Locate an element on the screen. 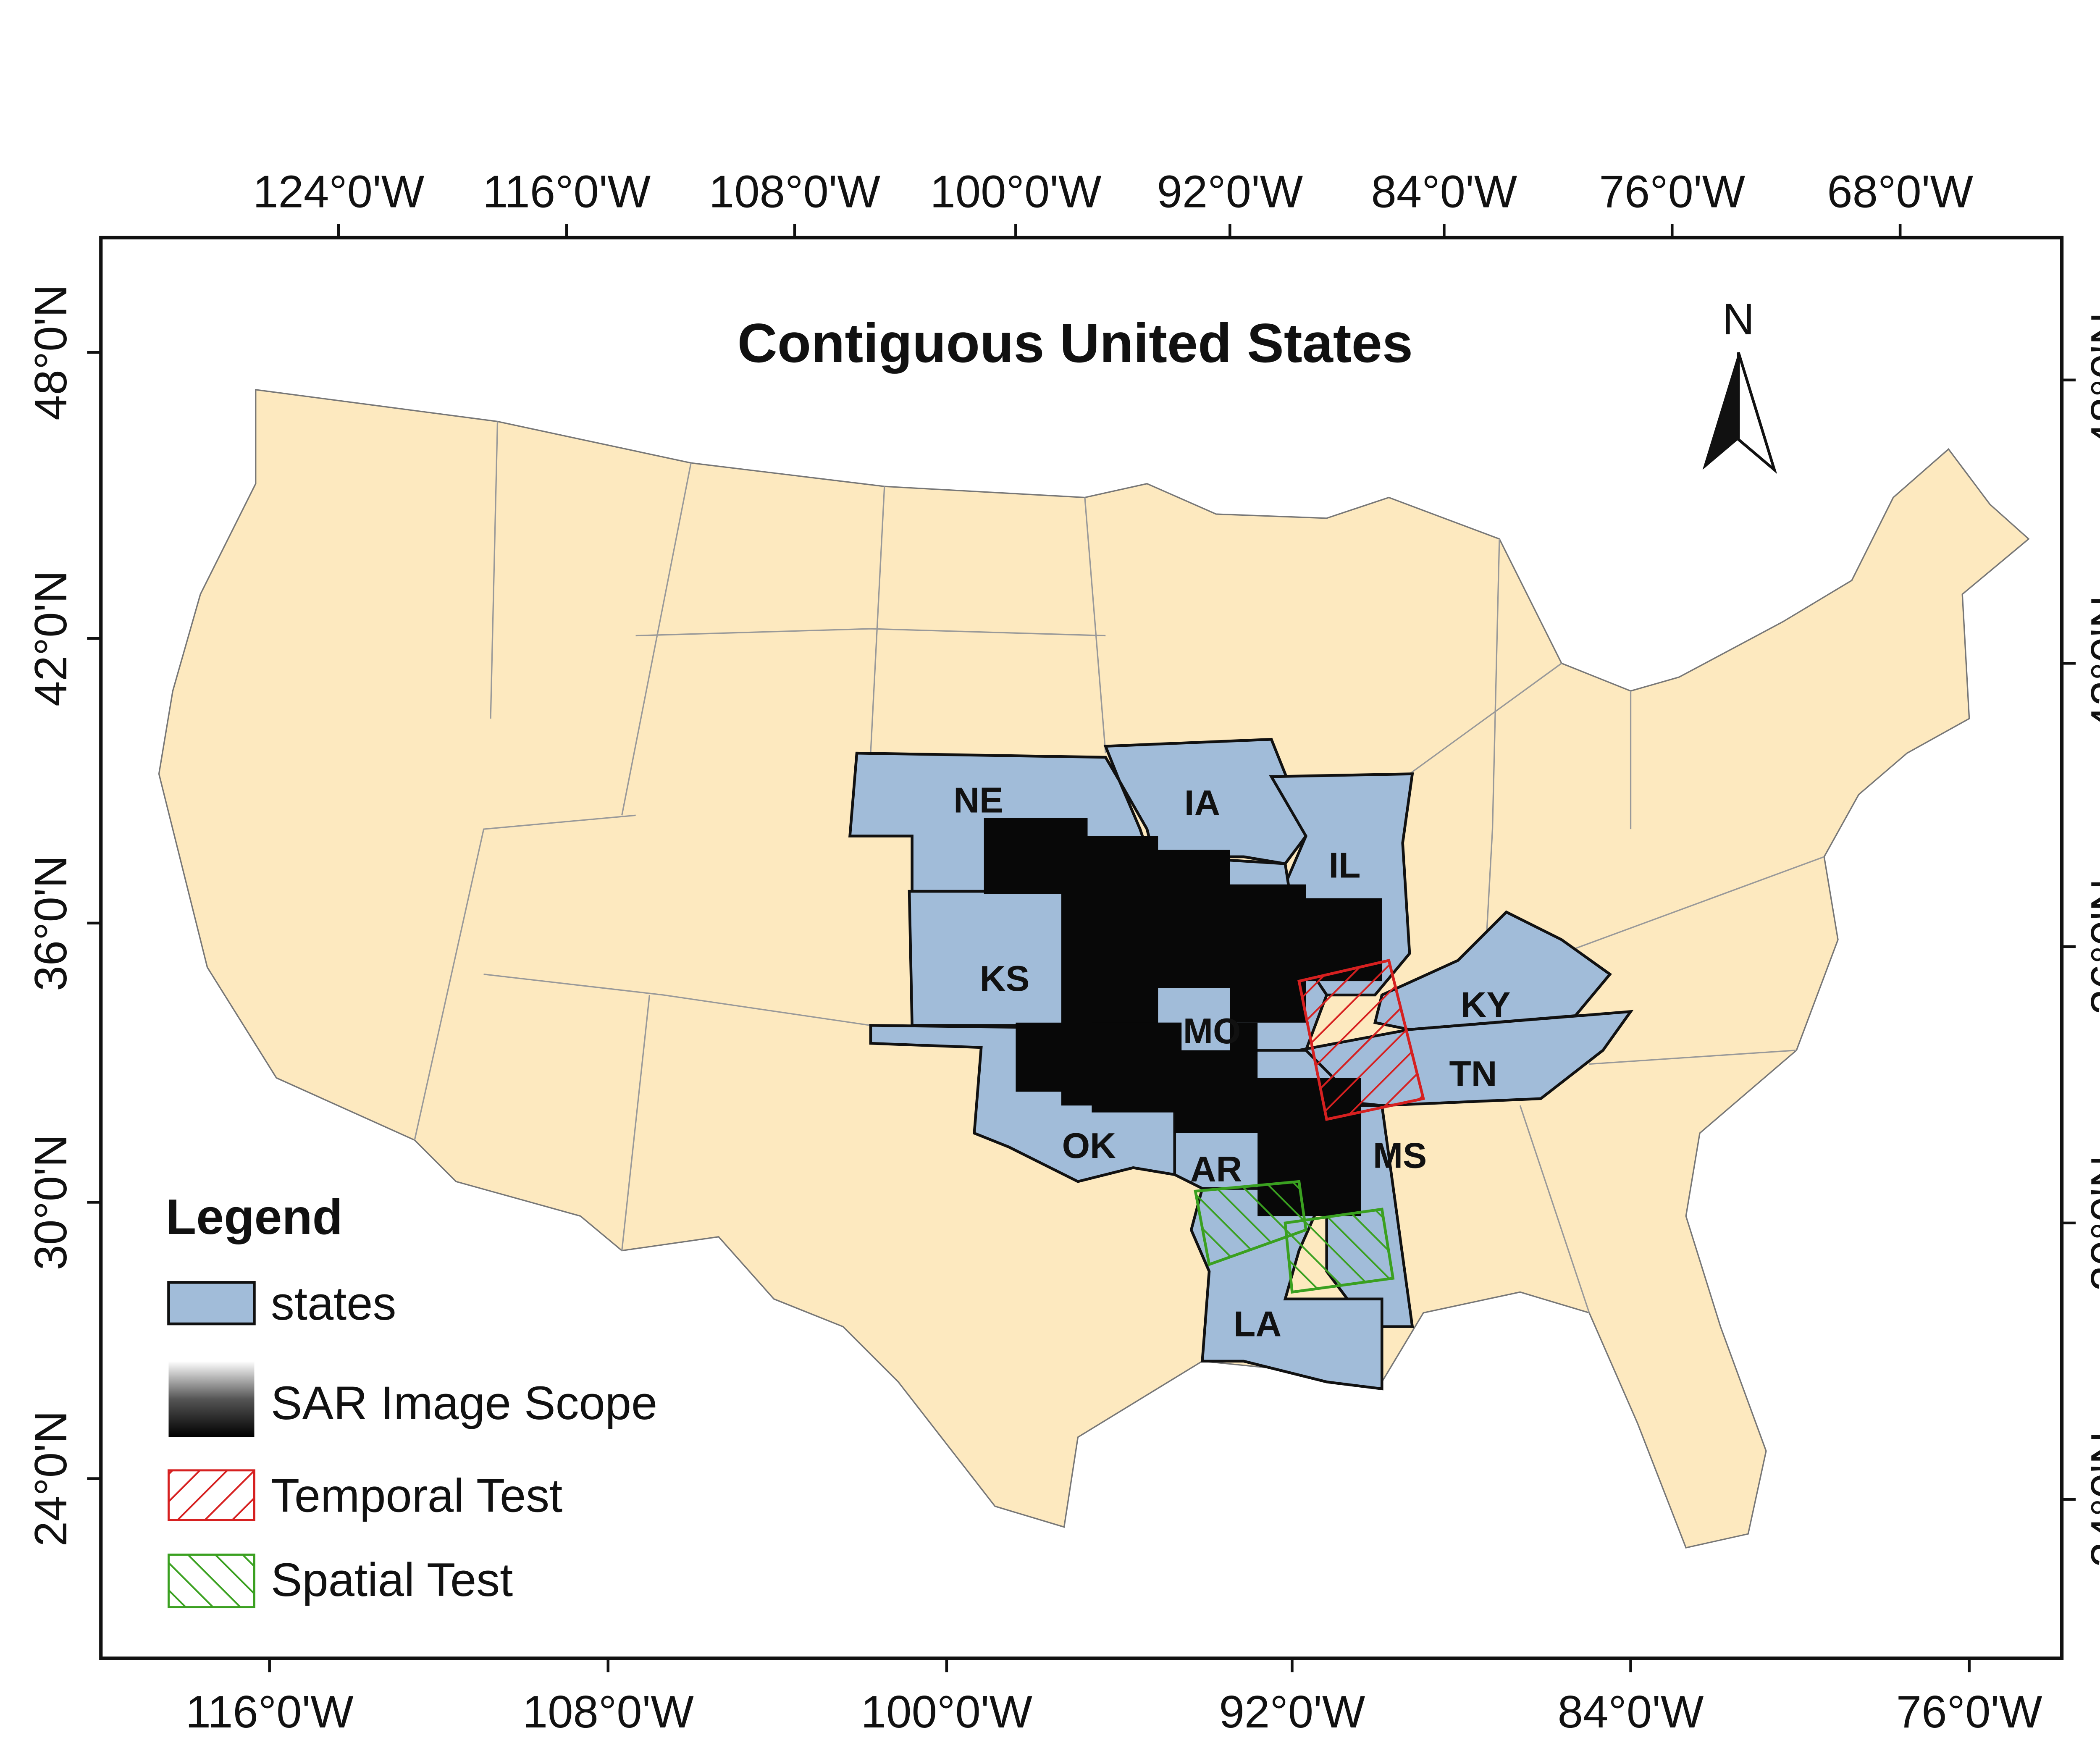  left-graticule-label: 42°0'N is located at coordinates (51, 638).